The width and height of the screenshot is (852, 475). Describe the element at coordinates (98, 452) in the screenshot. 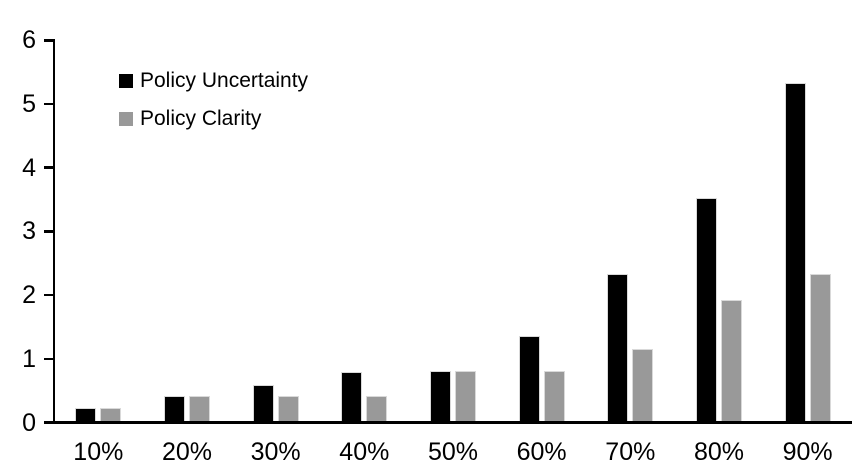

I see `x-tick-label-10%: 10%` at that location.